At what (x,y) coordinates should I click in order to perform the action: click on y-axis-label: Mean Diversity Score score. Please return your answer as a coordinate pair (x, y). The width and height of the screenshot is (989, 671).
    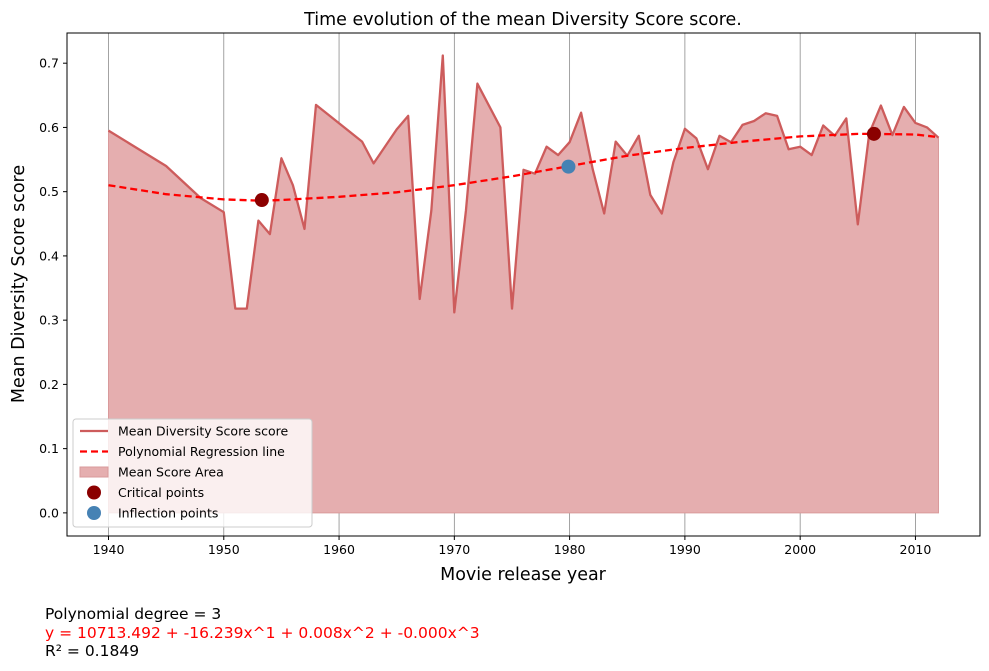
    Looking at the image, I should click on (19, 284).